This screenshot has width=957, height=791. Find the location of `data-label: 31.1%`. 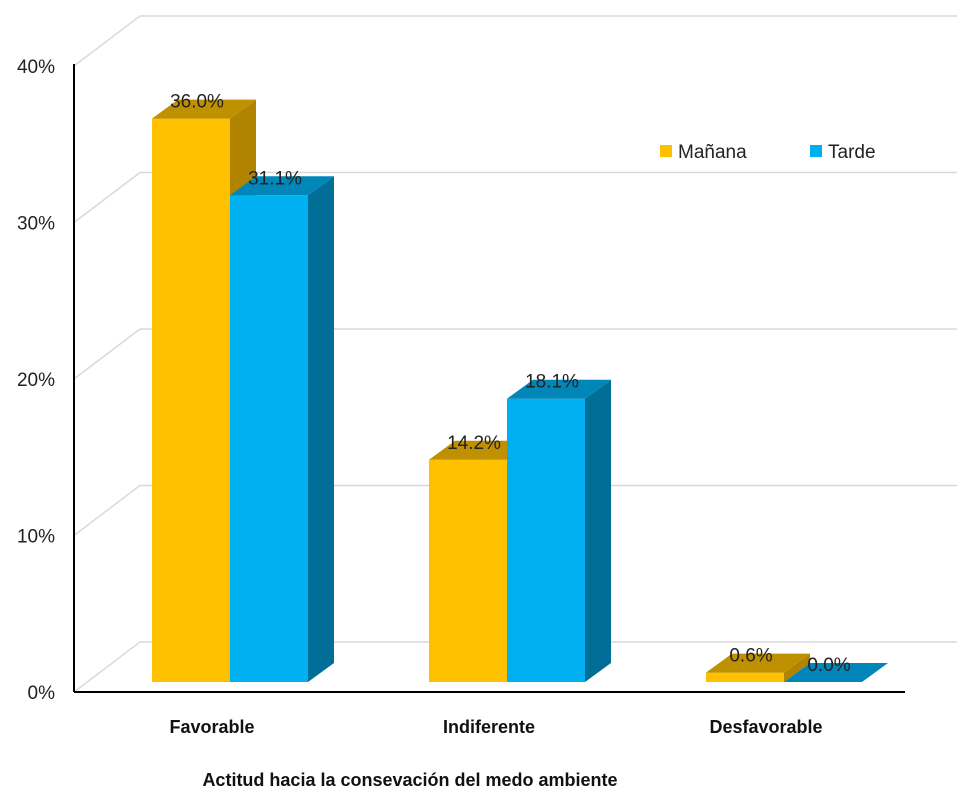

data-label: 31.1% is located at coordinates (275, 178).